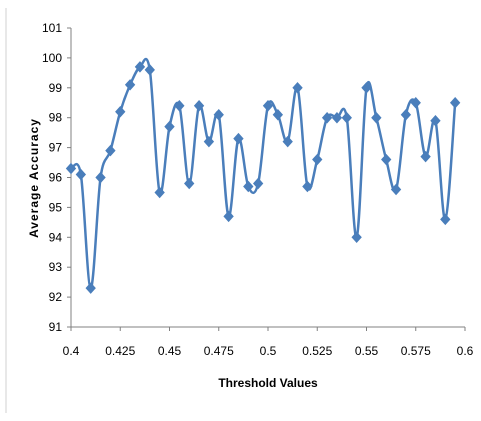  I want to click on x-tick-label: 0.6, so click(465, 351).